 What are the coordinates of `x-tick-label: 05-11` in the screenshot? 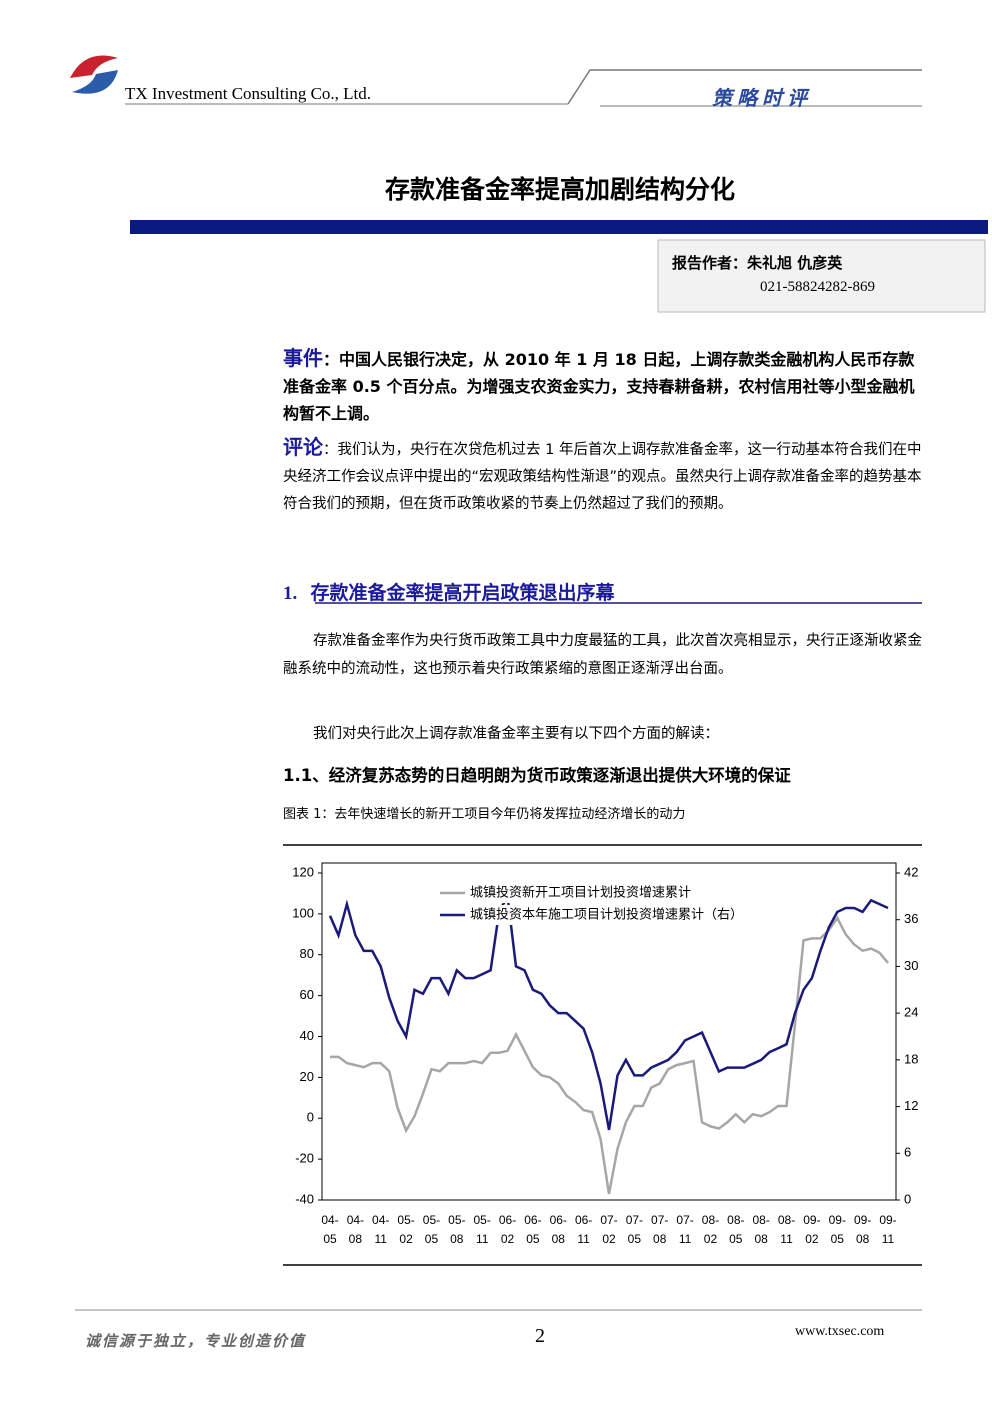 It's located at (482, 1229).